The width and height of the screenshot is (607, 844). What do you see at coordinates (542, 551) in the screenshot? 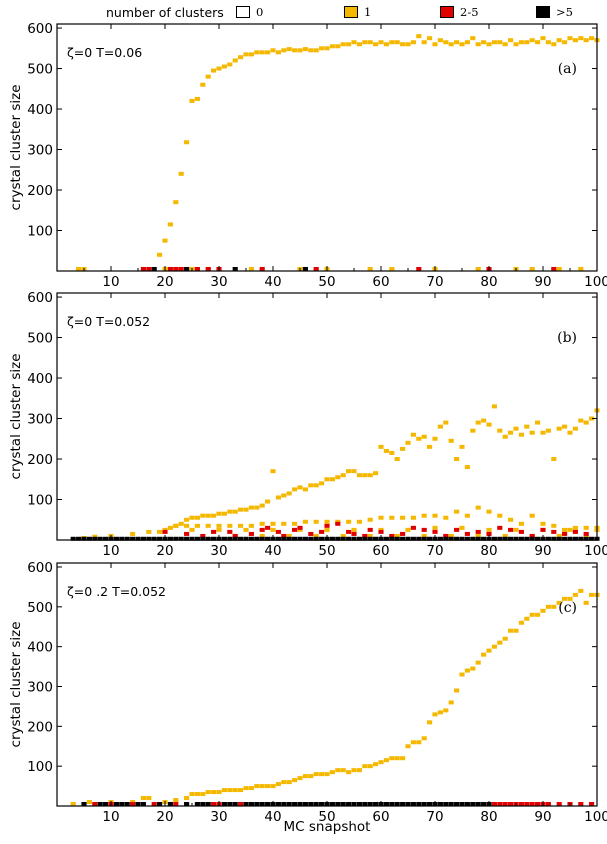
I see `panel-1-xtick-label-8: 90` at bounding box center [542, 551].